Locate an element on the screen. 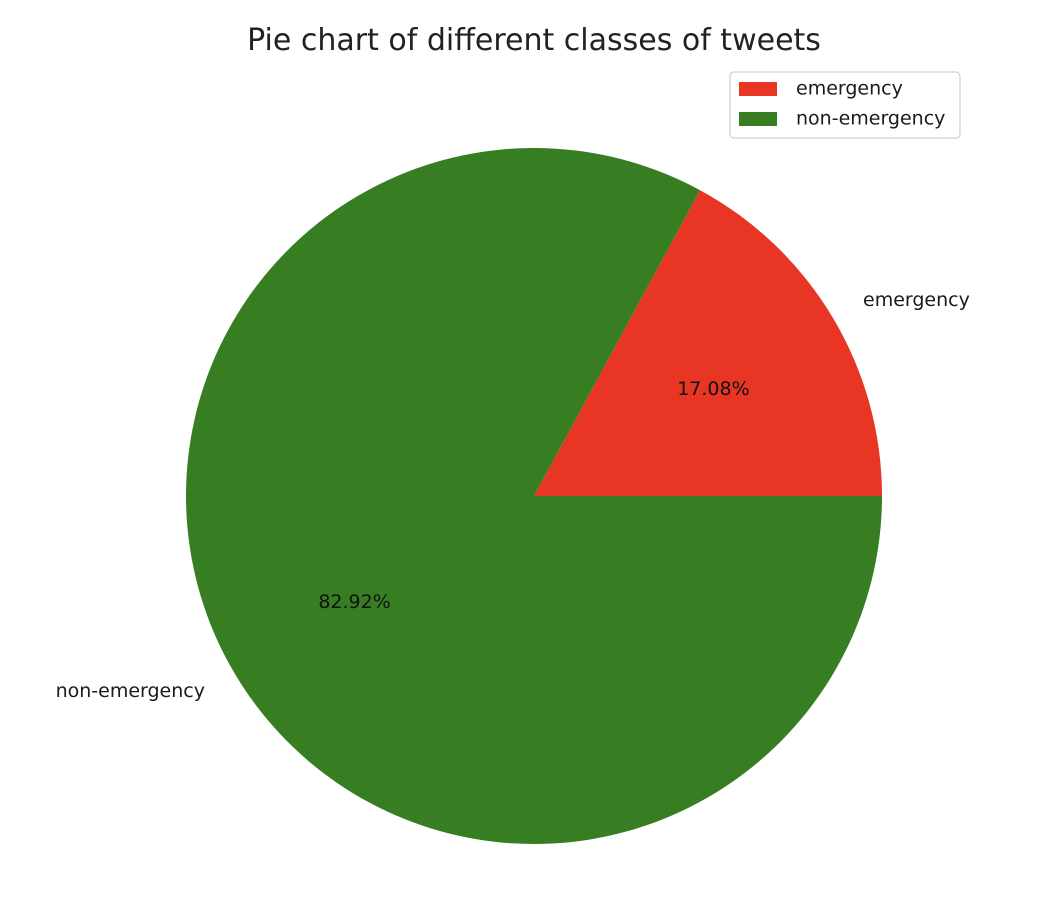 Image resolution: width=1060 pixels, height=922 pixels. legend-items: emergency non-emergency is located at coordinates (842, 104).